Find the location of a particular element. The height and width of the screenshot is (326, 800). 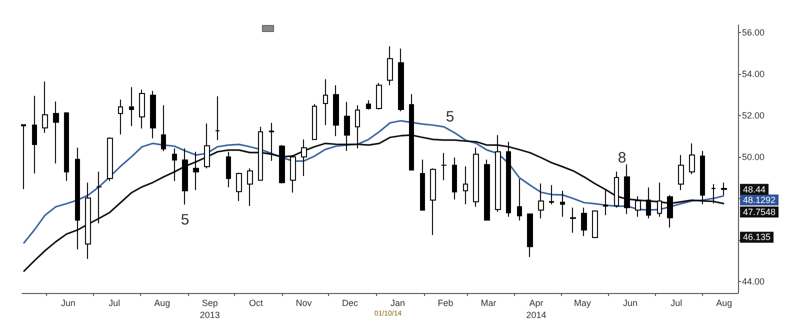

annotation: 46.135 is located at coordinates (757, 237).